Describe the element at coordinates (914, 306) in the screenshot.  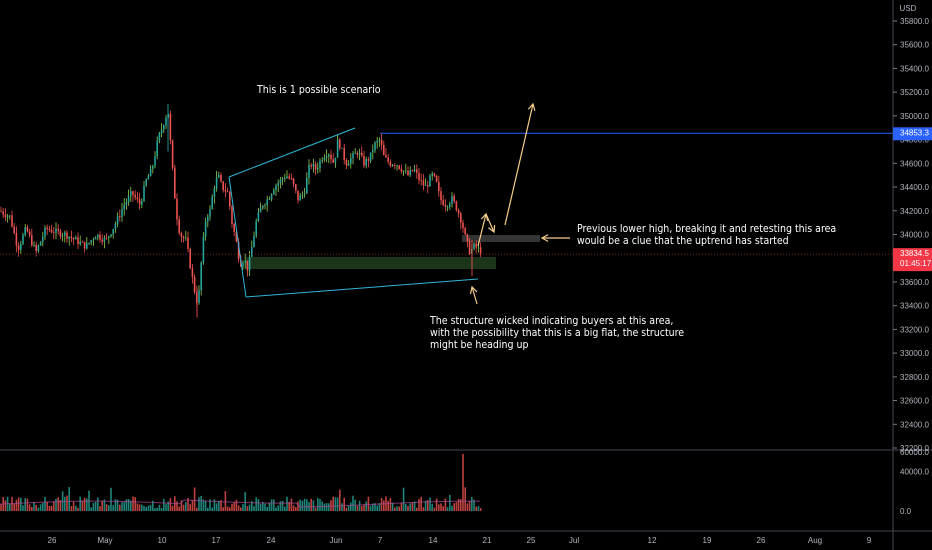
I see `y-tick-label: 33400.0` at that location.